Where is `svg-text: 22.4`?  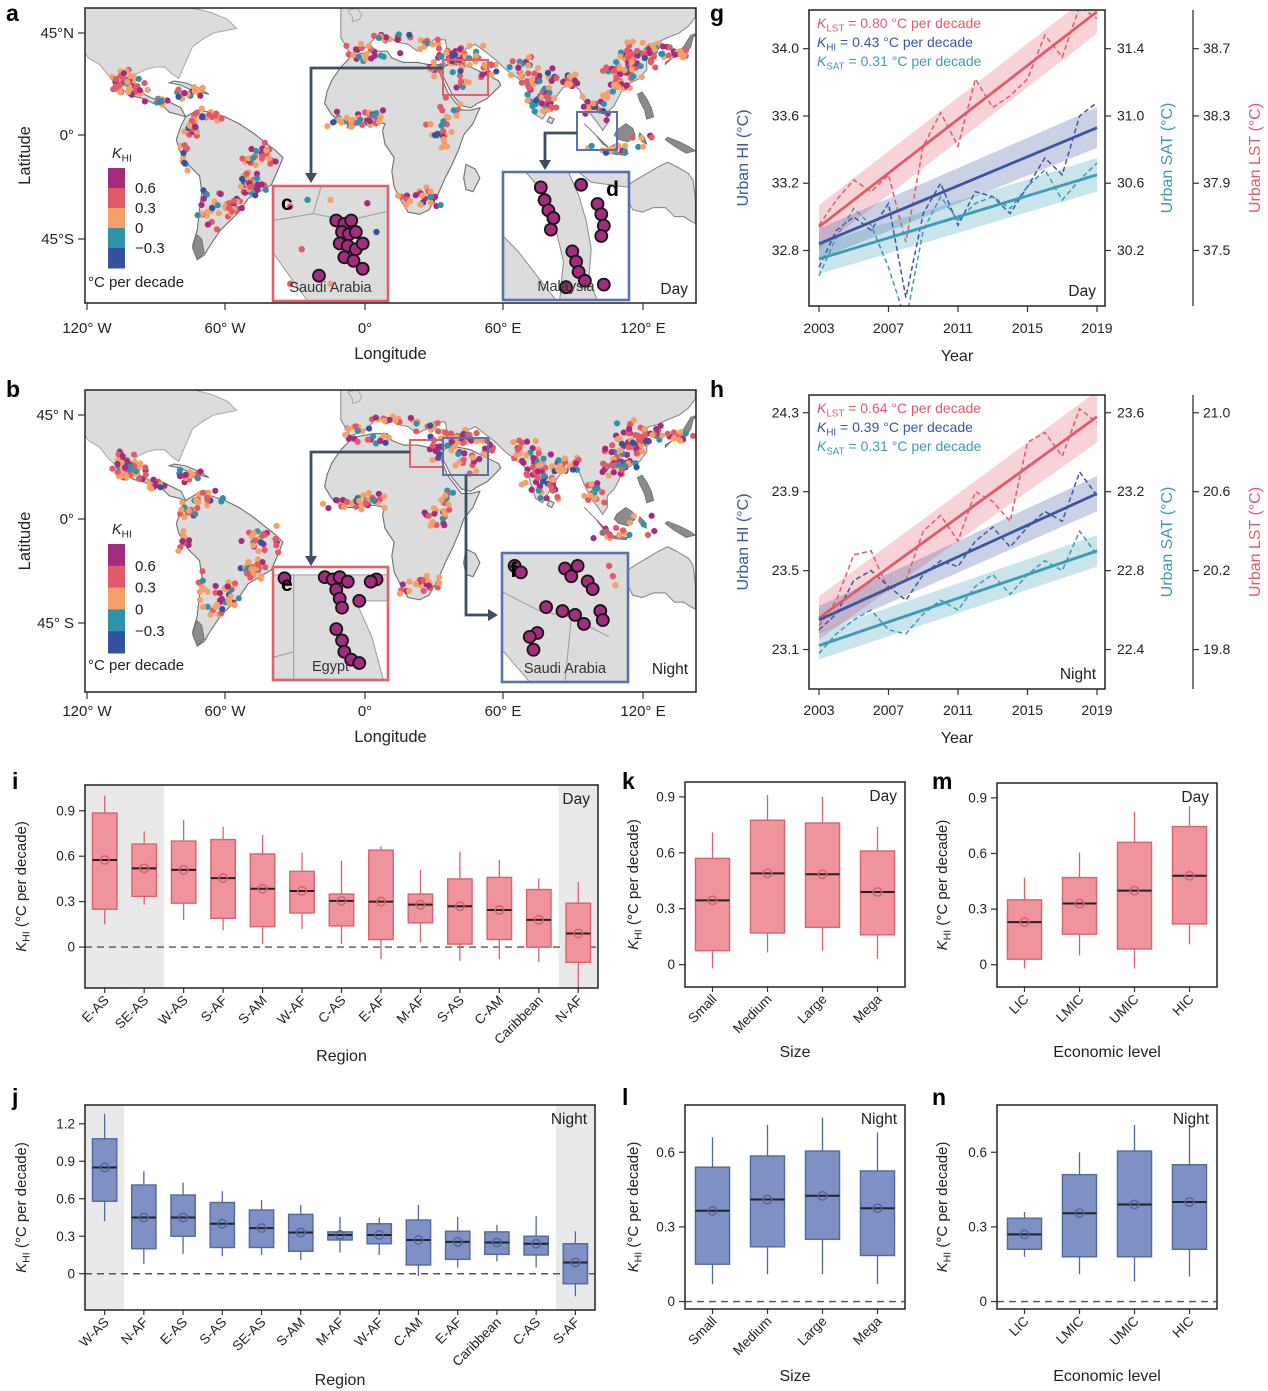
svg-text: 22.4 is located at coordinates (1130, 649).